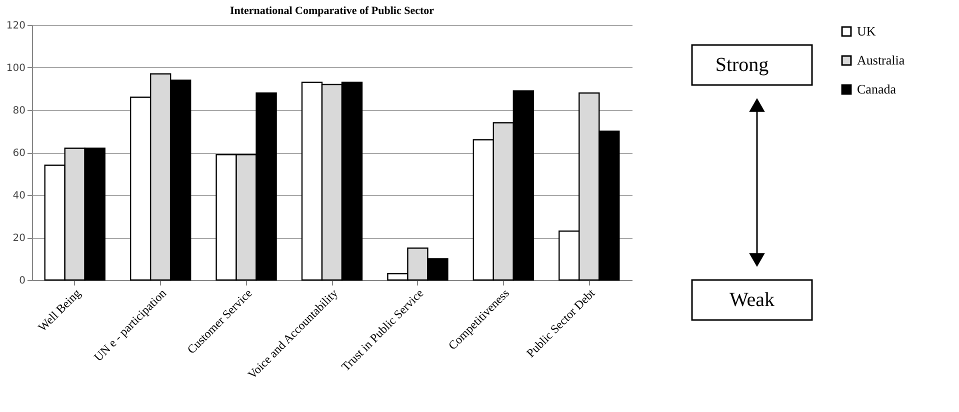 This screenshot has height=412, width=959. Describe the element at coordinates (19, 196) in the screenshot. I see `y-tick-label: 40` at that location.